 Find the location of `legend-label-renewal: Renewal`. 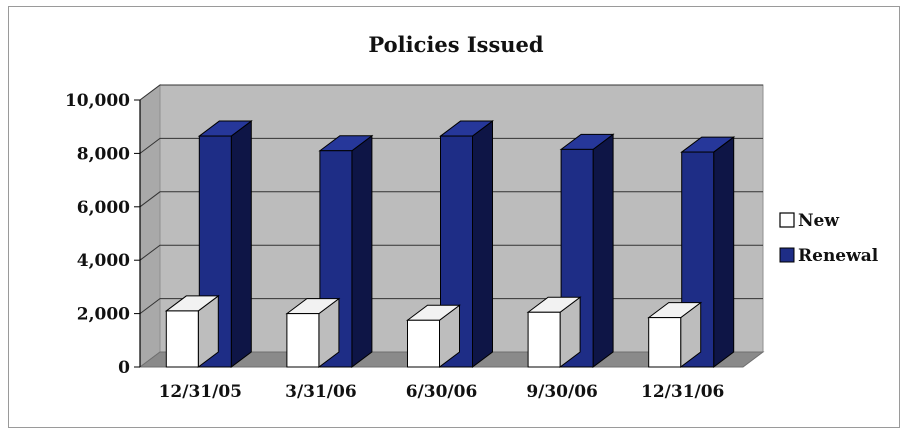

legend-label-renewal: Renewal is located at coordinates (838, 256).